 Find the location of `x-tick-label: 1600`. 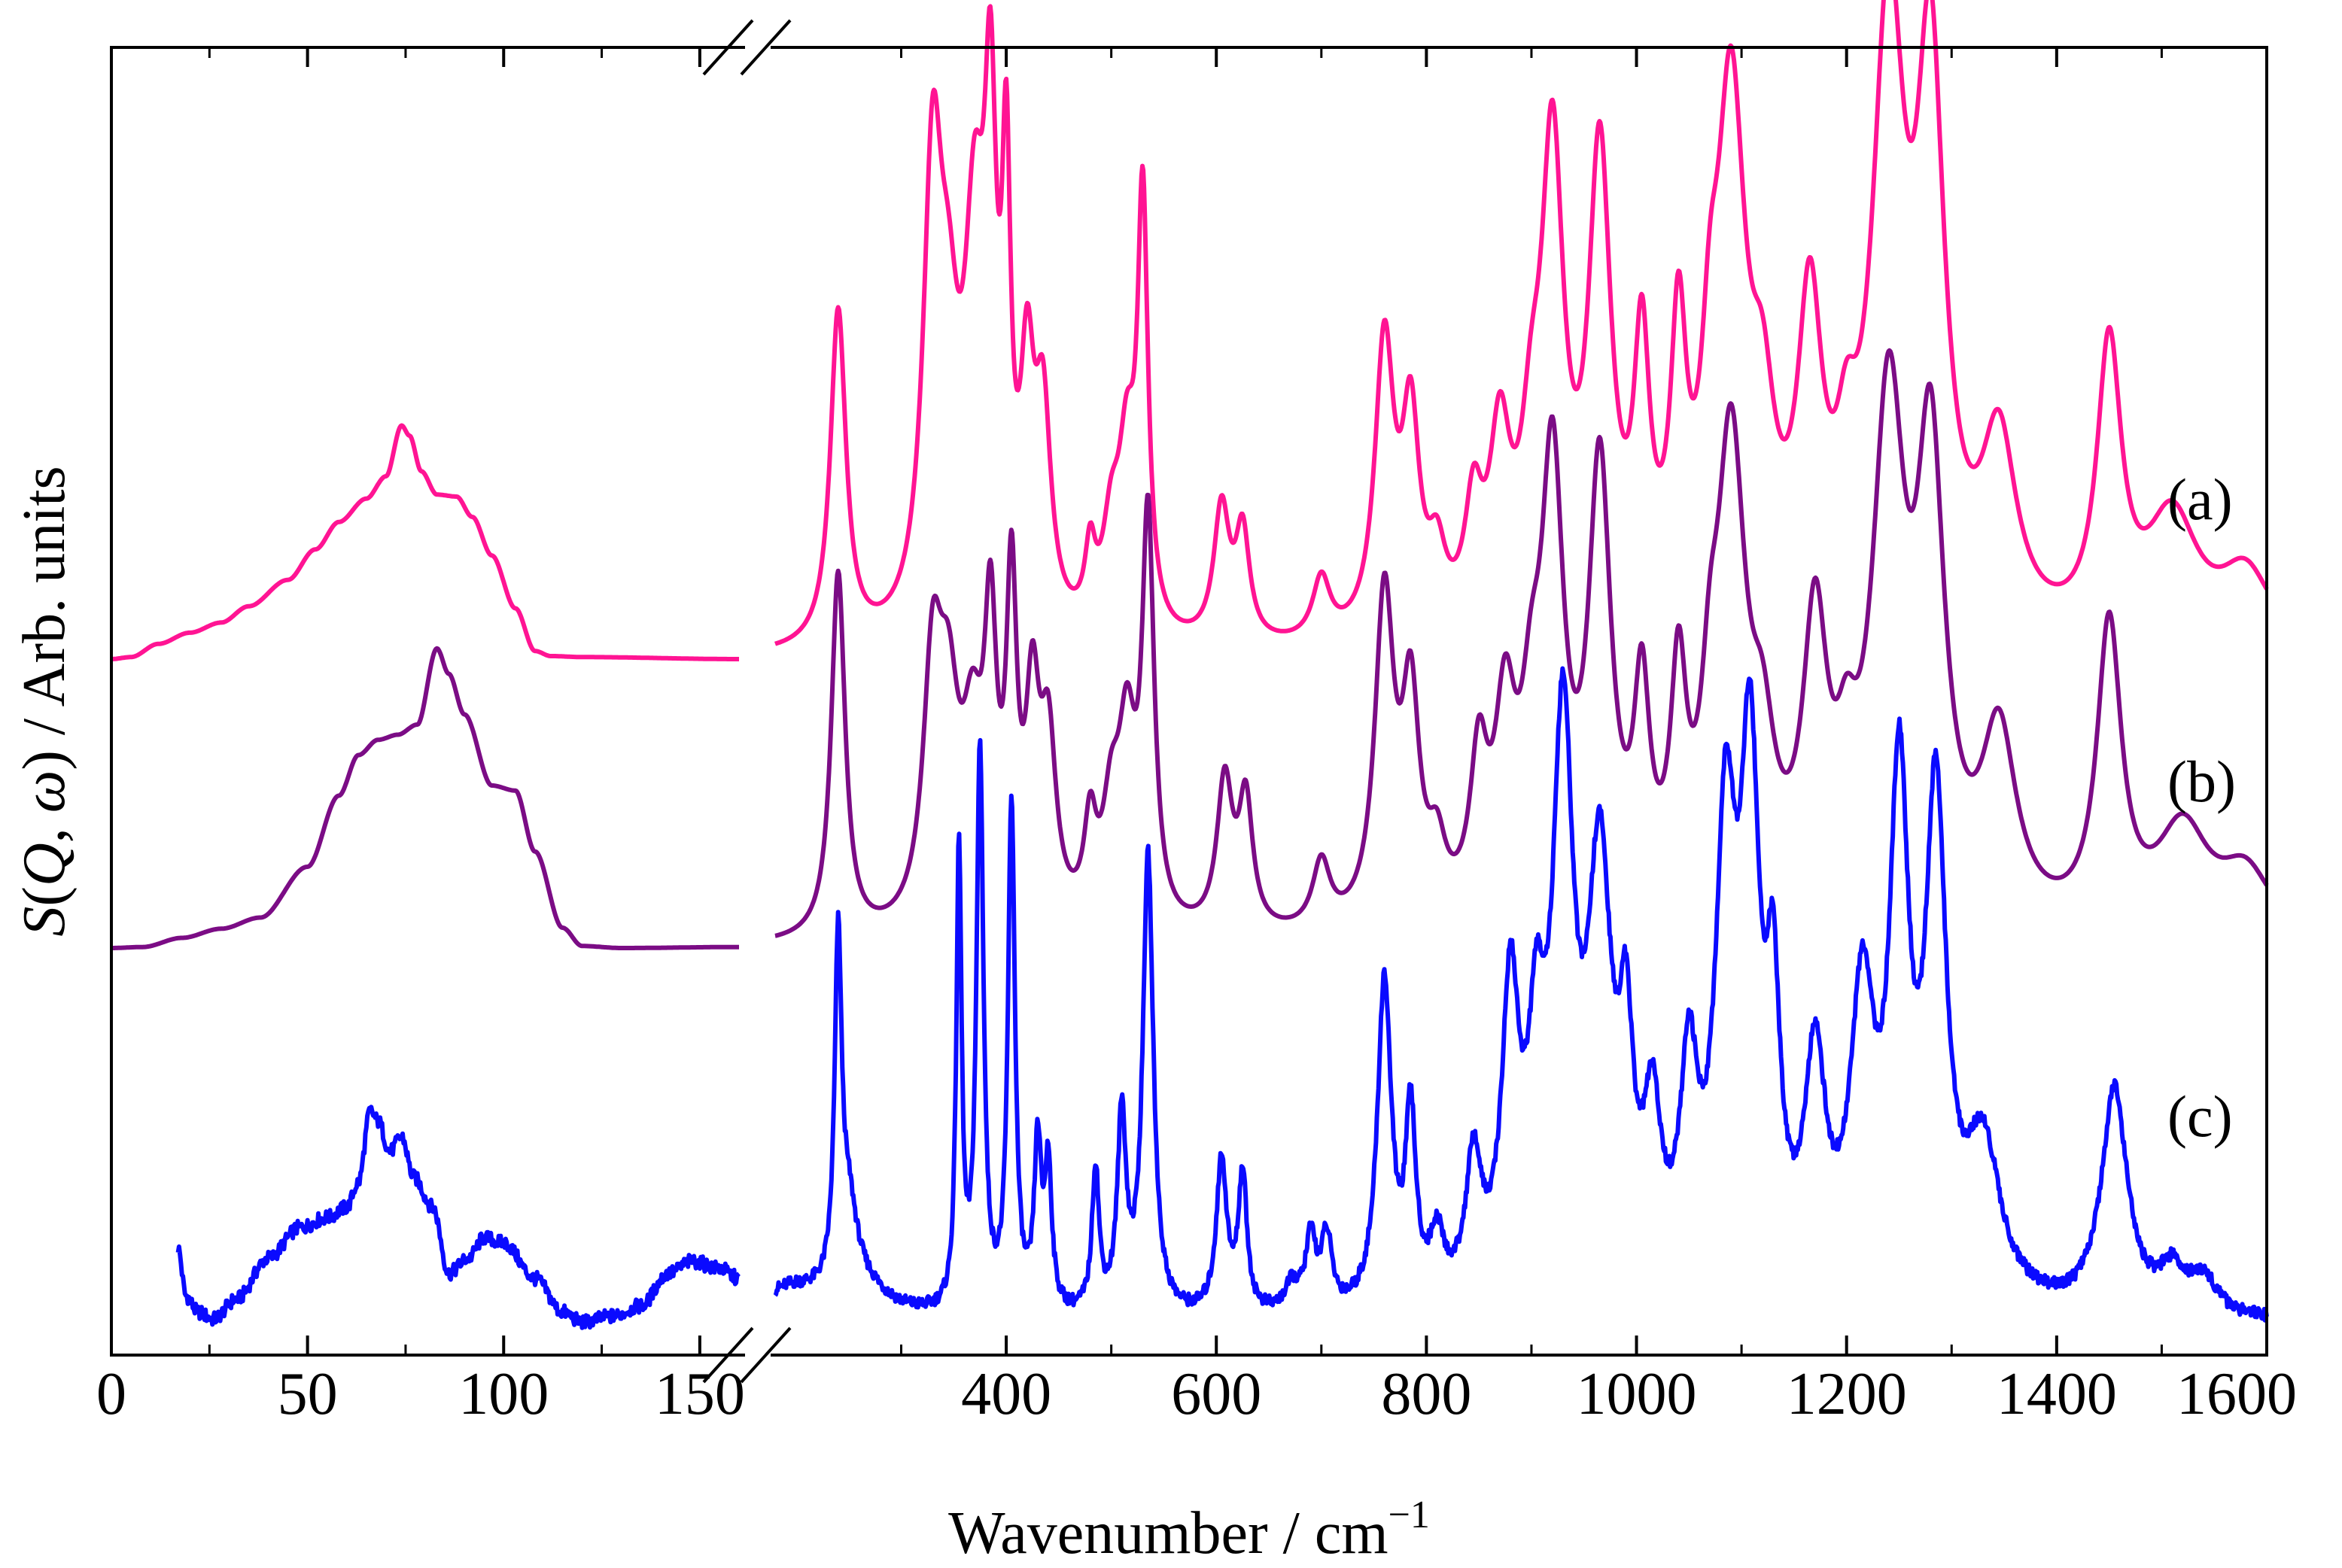

x-tick-label: 1600 is located at coordinates (2236, 1394).